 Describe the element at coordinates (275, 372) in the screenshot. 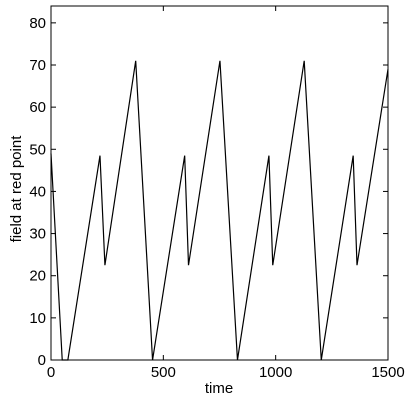

I see `x-tick-label: 1000` at that location.